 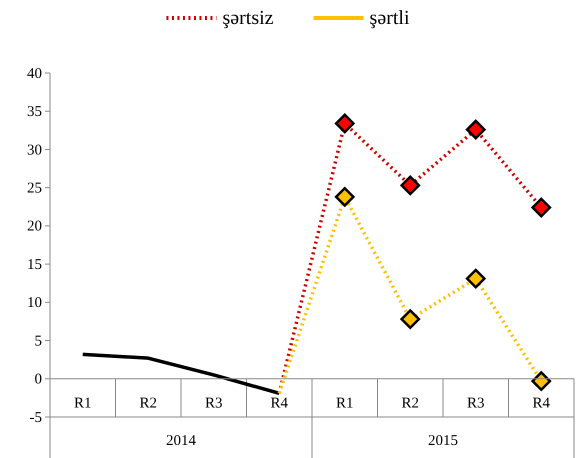 What do you see at coordinates (36, 418) in the screenshot?
I see `y-tick-label: -5` at bounding box center [36, 418].